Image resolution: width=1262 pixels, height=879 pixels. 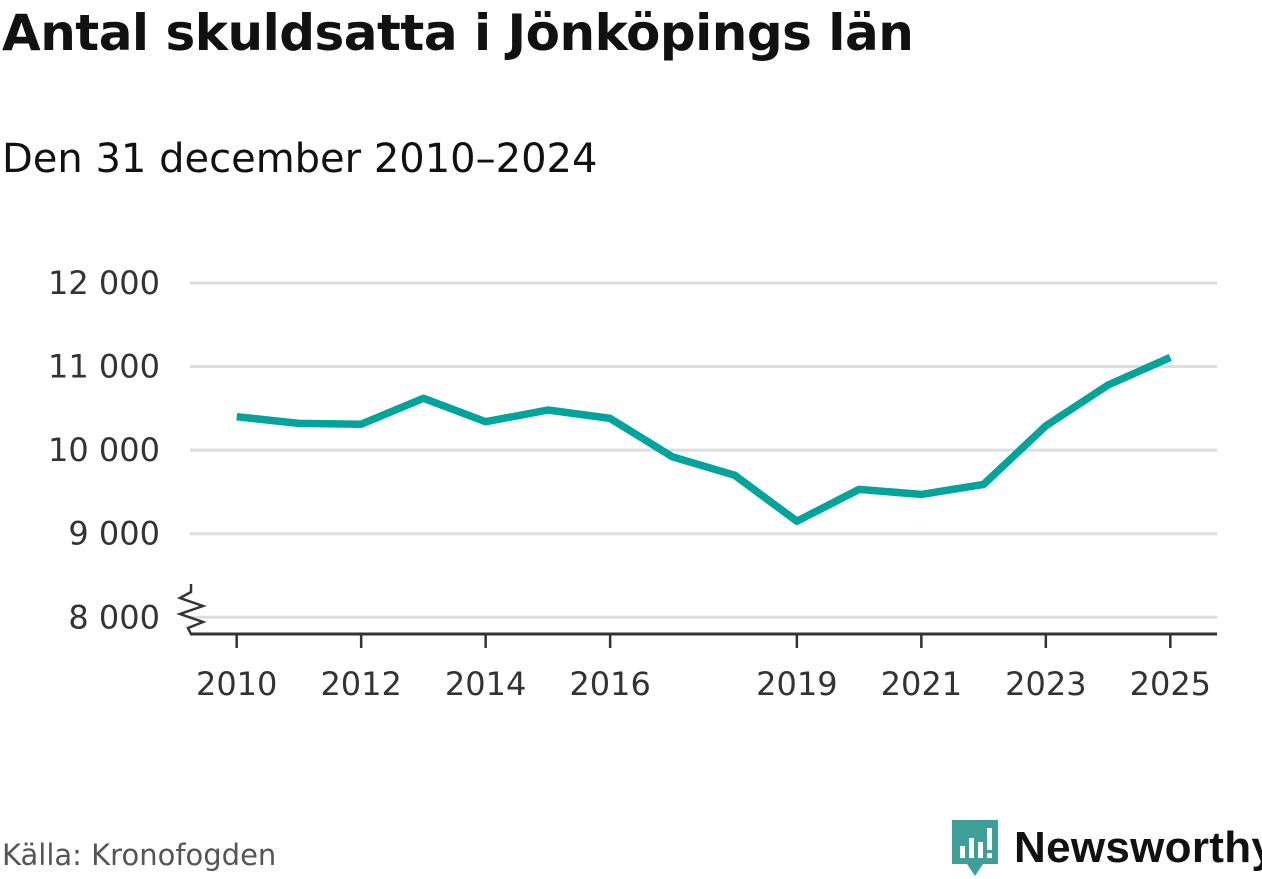 What do you see at coordinates (114, 617) in the screenshot?
I see `y-tick-label: 8 000` at bounding box center [114, 617].